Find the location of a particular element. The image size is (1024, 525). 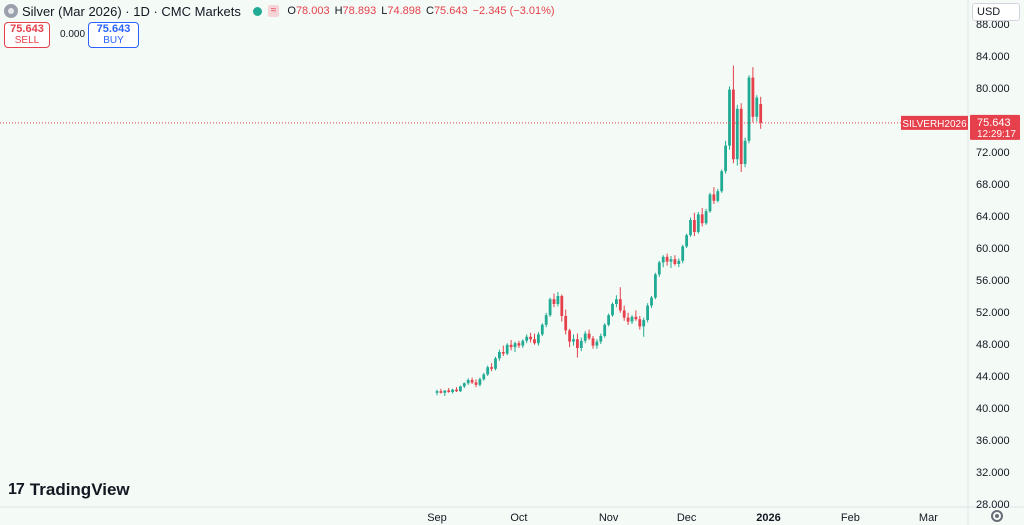

time-tick-label: 2026 is located at coordinates (768, 518).